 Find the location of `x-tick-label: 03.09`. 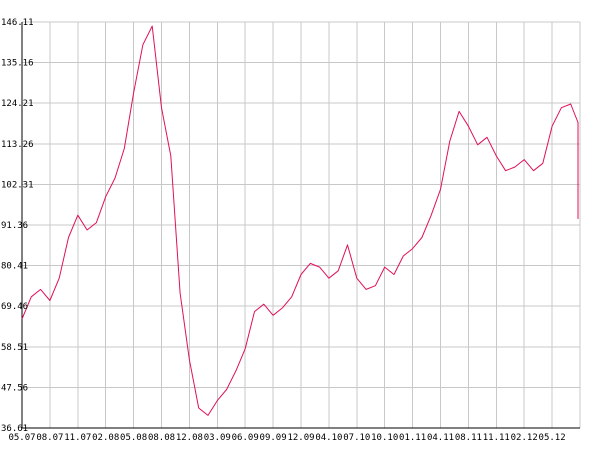

x-tick-label: 03.09 is located at coordinates (217, 438).